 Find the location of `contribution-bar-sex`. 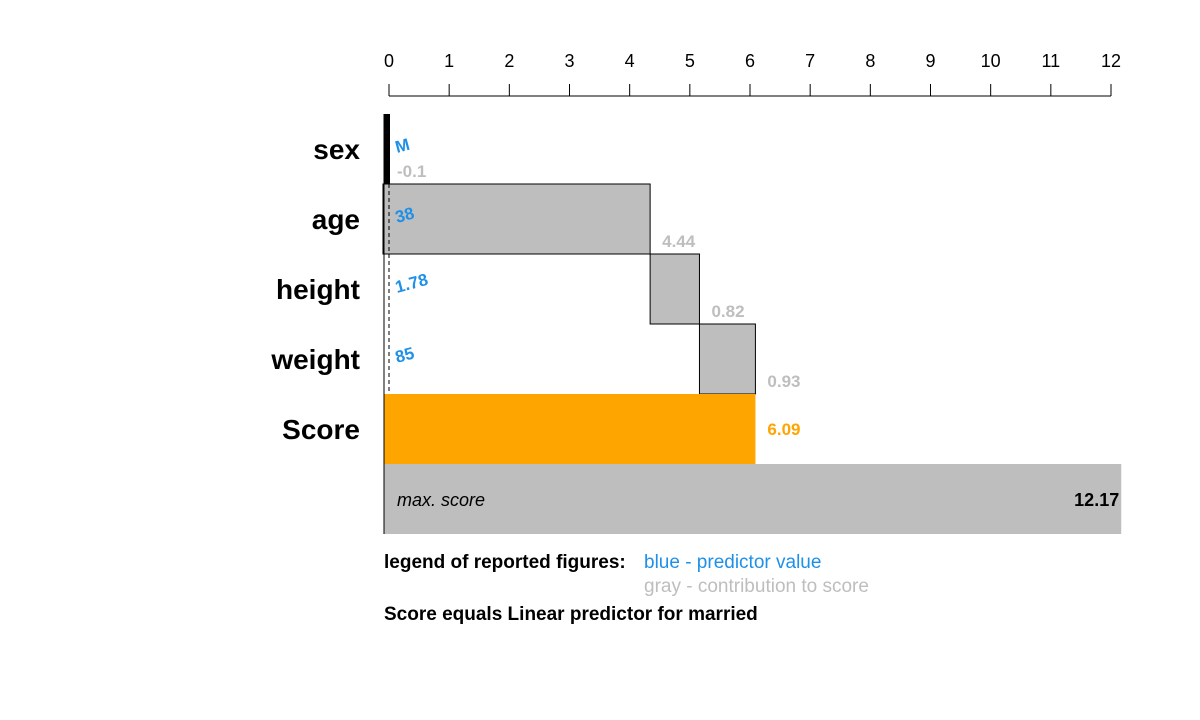

contribution-bar-sex is located at coordinates (386, 149).